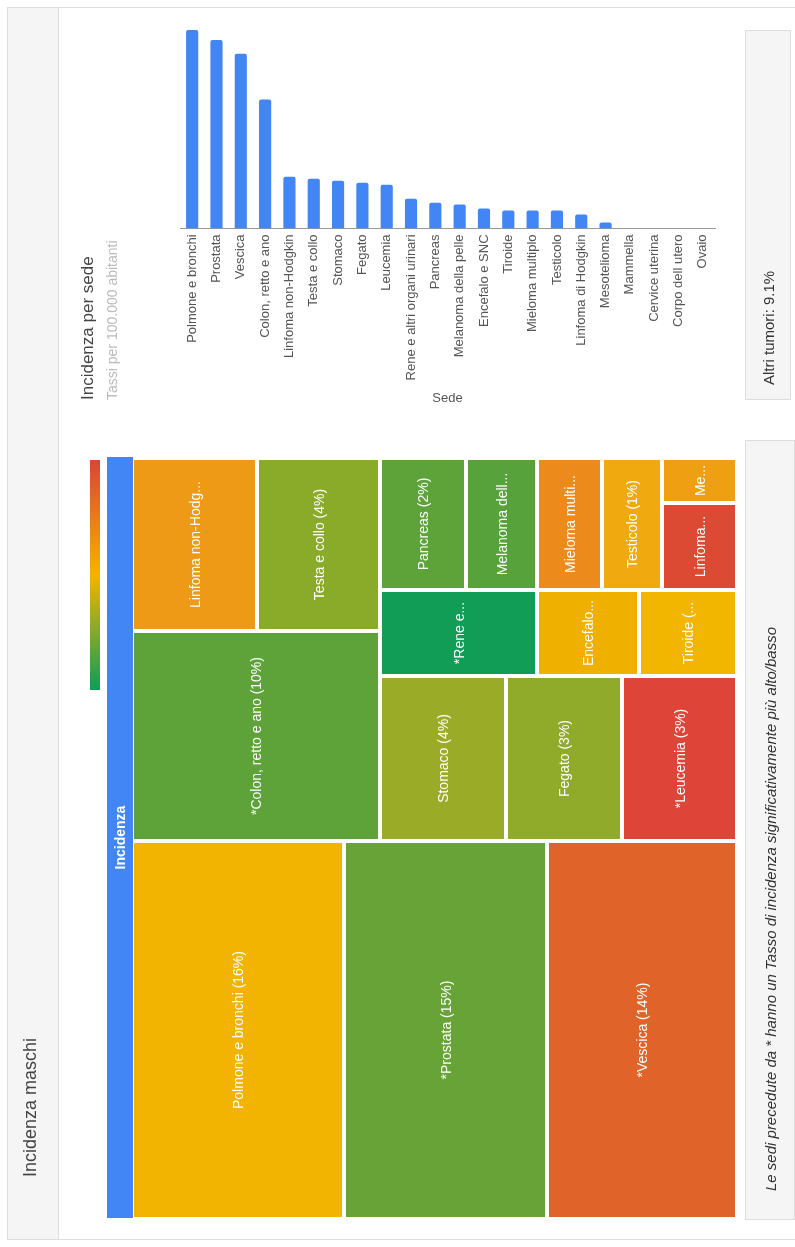 This screenshot has height=1247, width=795. I want to click on x-tick-label: Tiroide, so click(507, 254).